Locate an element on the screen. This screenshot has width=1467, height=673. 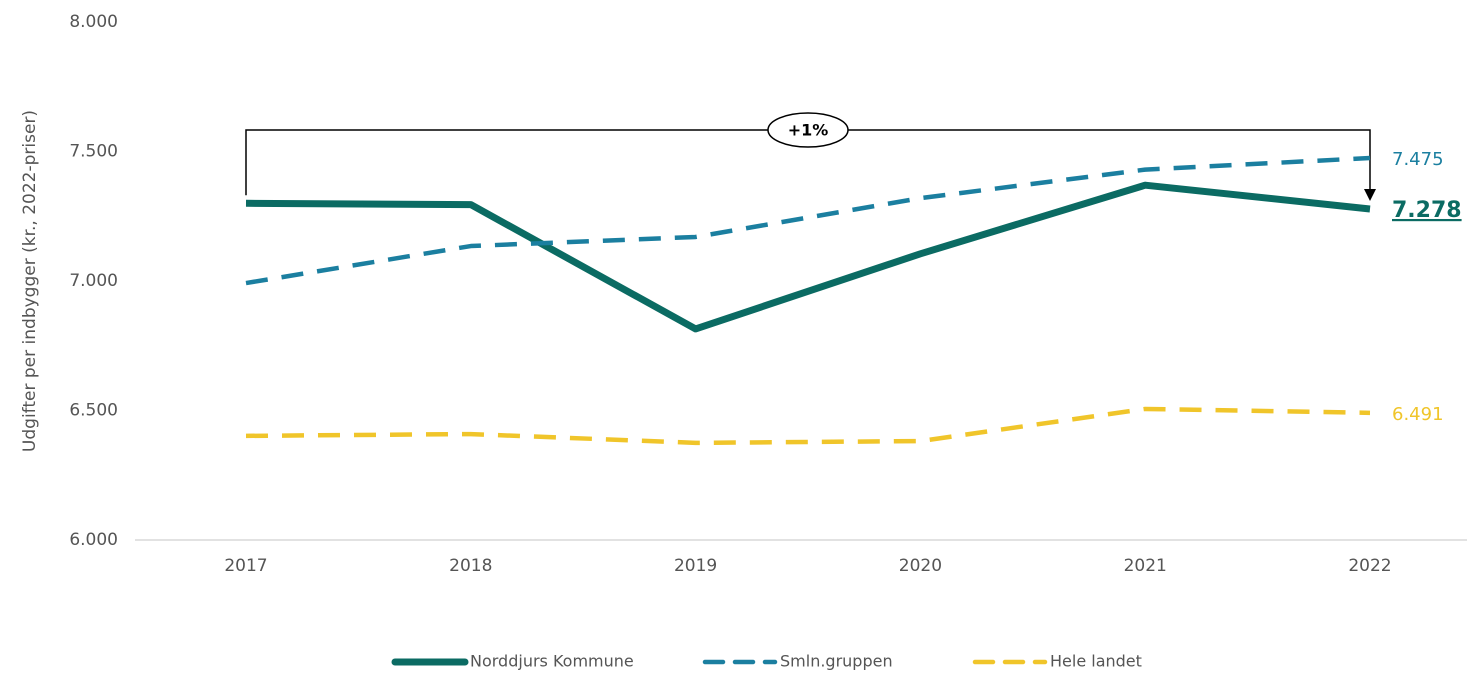
annotation-bubble is located at coordinates (808, 130).